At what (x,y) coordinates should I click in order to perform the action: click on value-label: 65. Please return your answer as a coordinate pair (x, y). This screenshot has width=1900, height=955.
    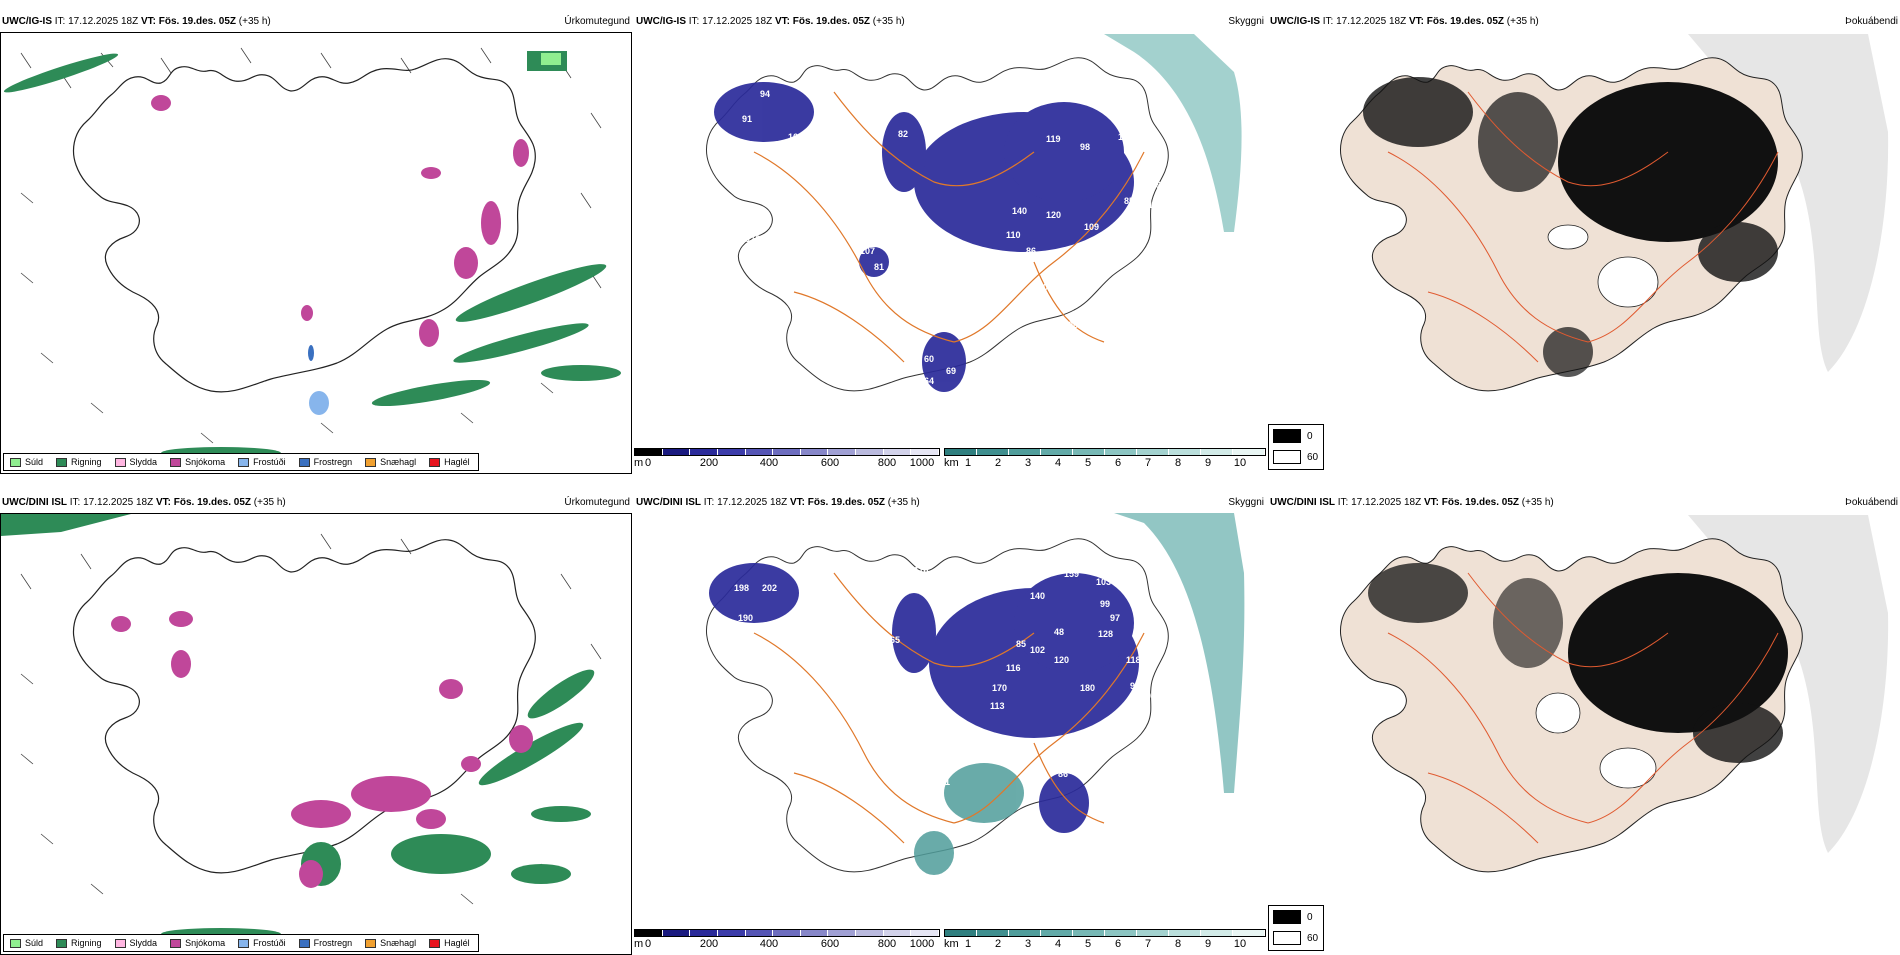
    Looking at the image, I should click on (895, 640).